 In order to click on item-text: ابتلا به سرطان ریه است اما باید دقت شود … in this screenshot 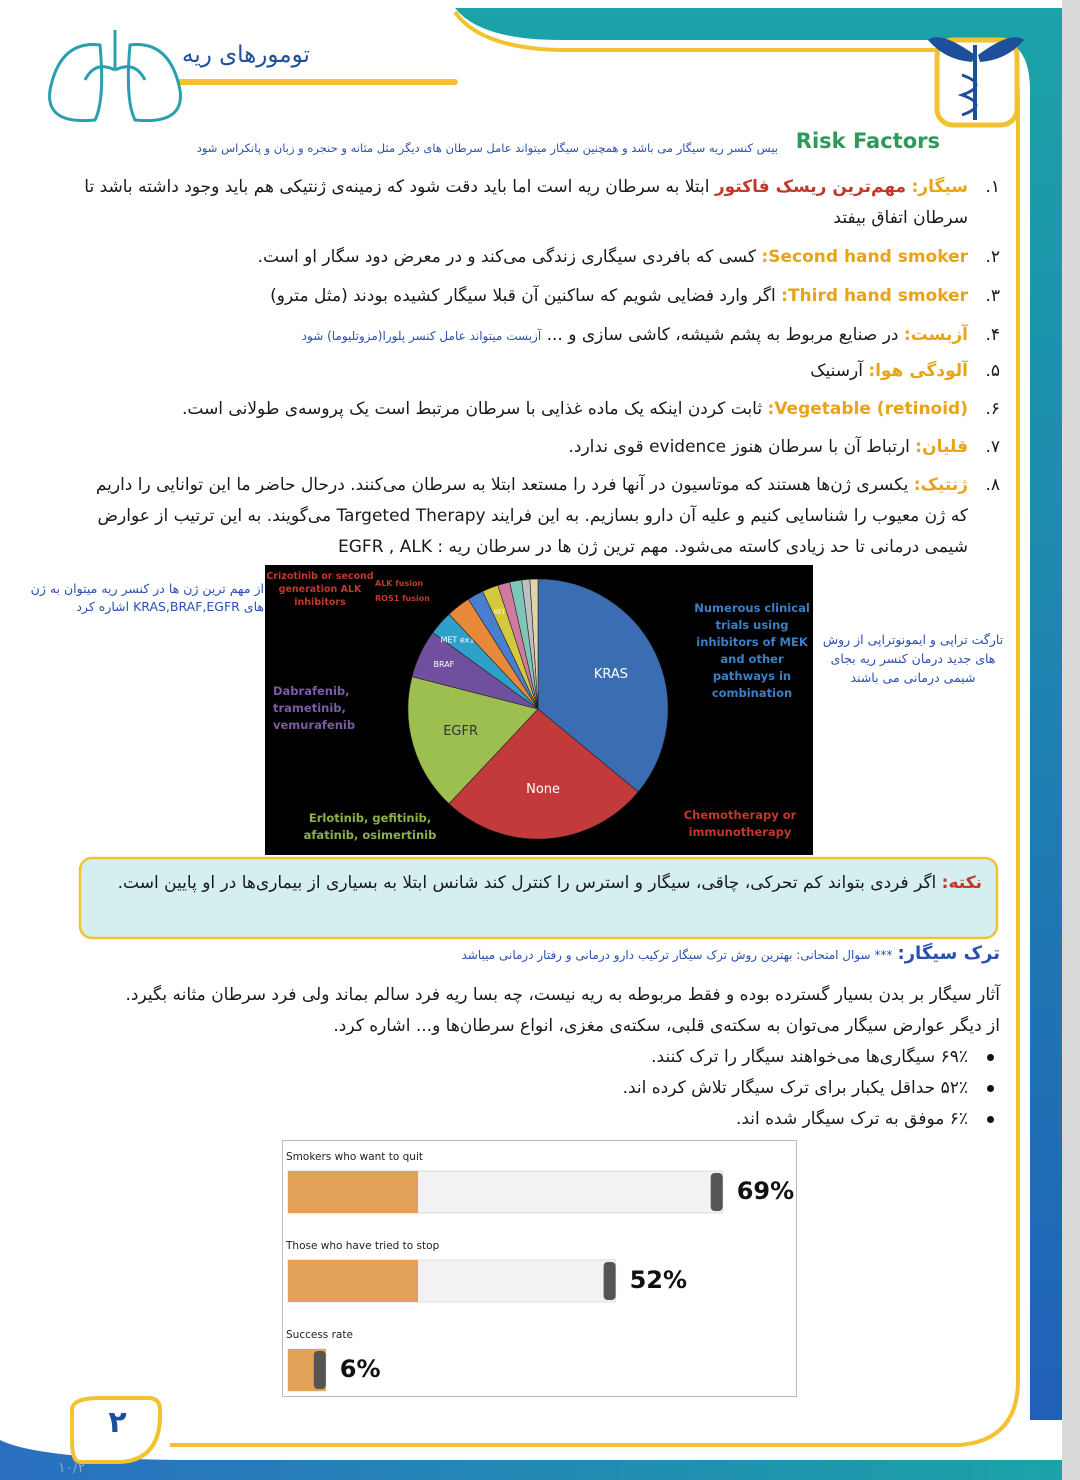, I will do `click(526, 202)`.